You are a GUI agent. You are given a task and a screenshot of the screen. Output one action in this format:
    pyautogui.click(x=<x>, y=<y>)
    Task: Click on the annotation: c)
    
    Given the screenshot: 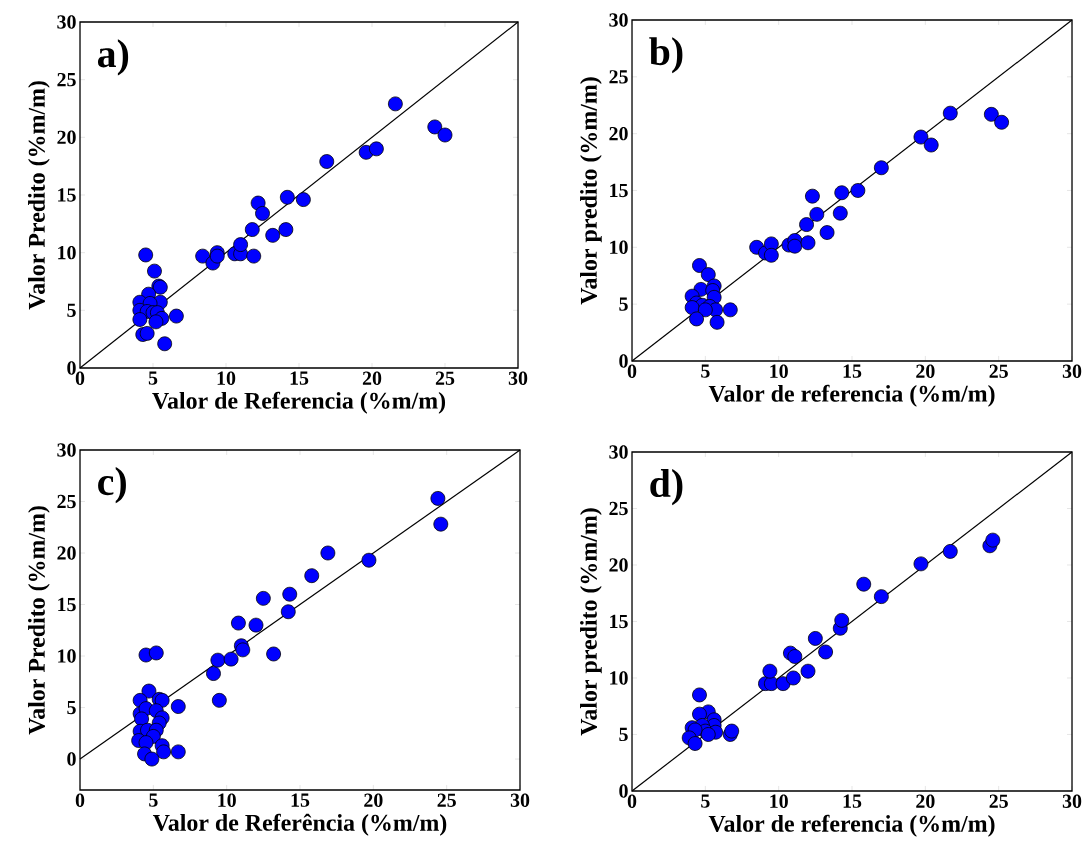 What is the action you would take?
    pyautogui.click(x=112, y=485)
    